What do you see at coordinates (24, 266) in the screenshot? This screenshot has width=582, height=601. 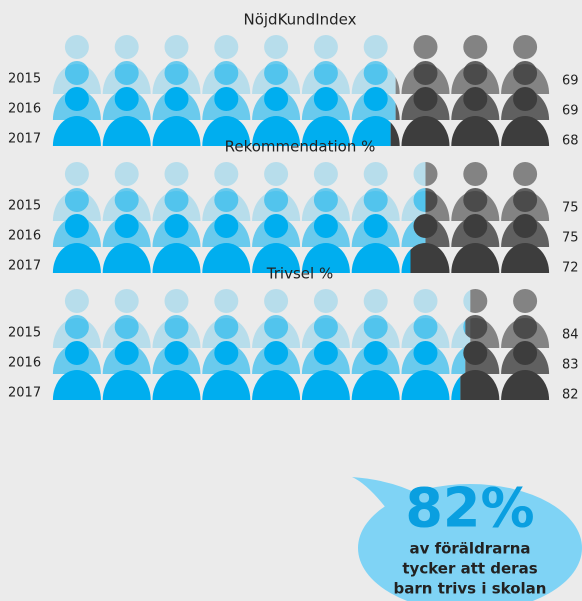 I see `year-label: 2017` at bounding box center [24, 266].